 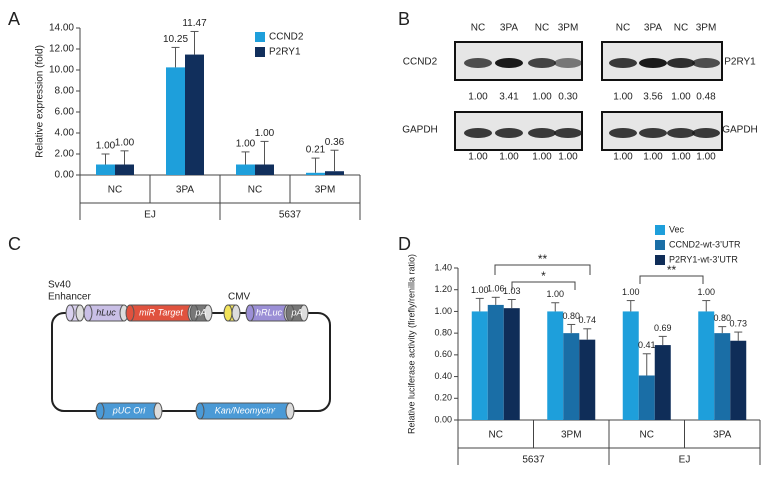 What do you see at coordinates (285, 52) in the screenshot?
I see `legend-label: P2RY1` at bounding box center [285, 52].